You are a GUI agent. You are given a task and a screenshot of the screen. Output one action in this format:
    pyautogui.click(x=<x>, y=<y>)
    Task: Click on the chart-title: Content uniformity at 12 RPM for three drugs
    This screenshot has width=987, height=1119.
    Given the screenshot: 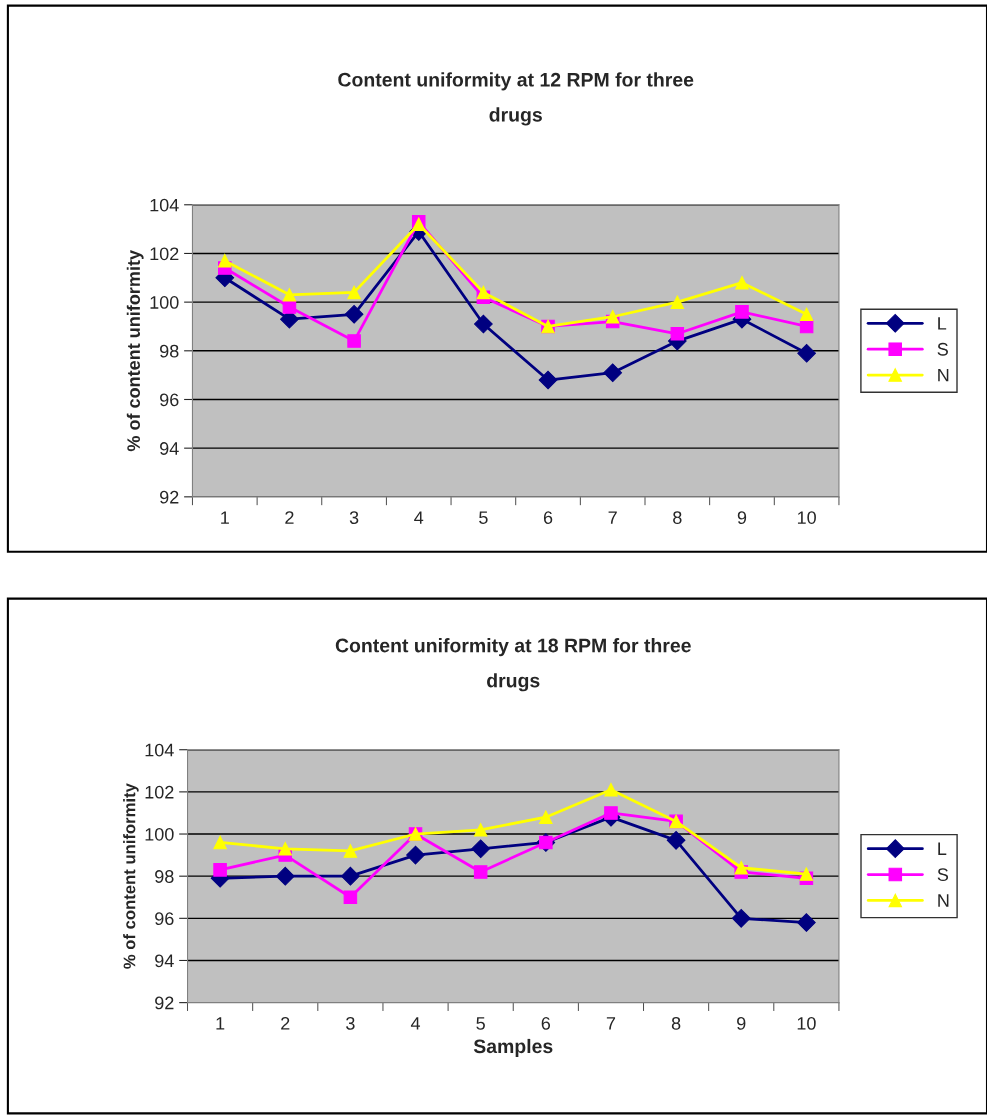 What is the action you would take?
    pyautogui.click(x=516, y=99)
    